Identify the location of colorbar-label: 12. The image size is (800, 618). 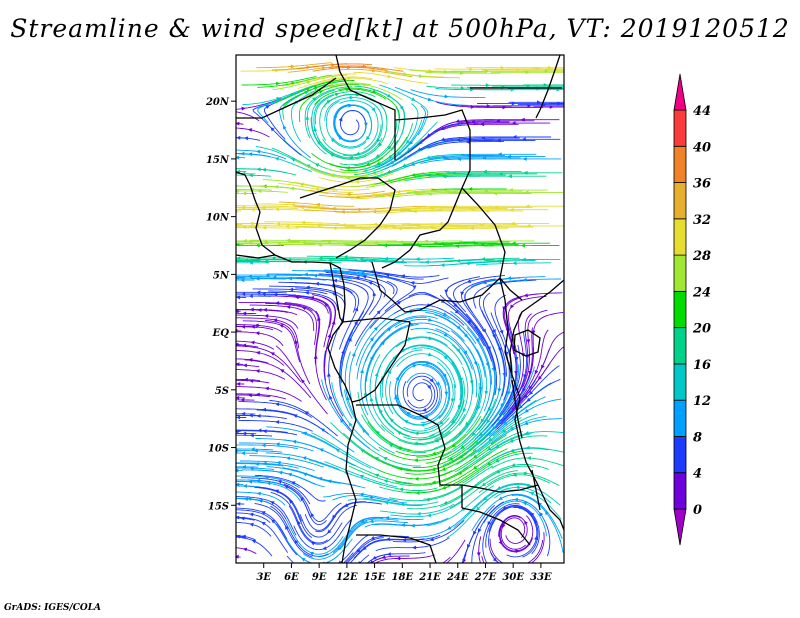
(702, 401).